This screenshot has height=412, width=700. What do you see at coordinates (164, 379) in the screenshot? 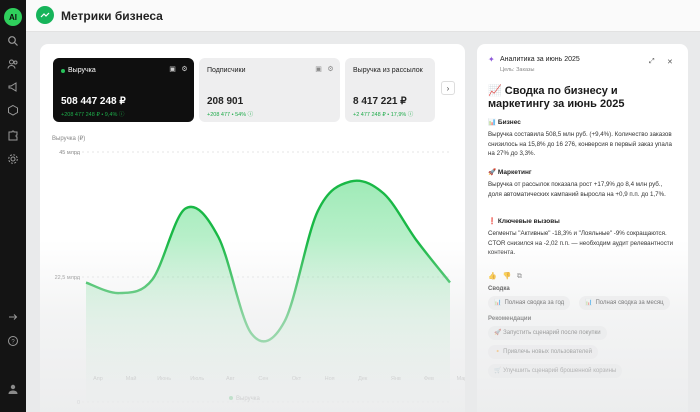
I see `x-tick-label: Июнь` at bounding box center [164, 379].